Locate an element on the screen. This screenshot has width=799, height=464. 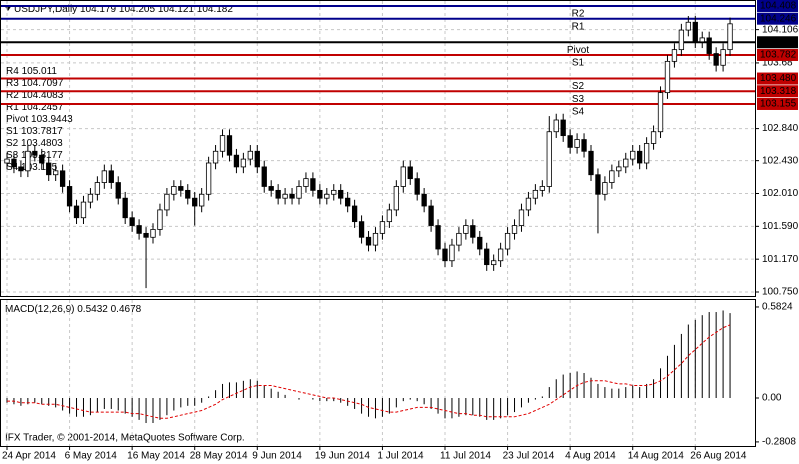
x-tick-label: 16 May 2014 is located at coordinates (156, 456).